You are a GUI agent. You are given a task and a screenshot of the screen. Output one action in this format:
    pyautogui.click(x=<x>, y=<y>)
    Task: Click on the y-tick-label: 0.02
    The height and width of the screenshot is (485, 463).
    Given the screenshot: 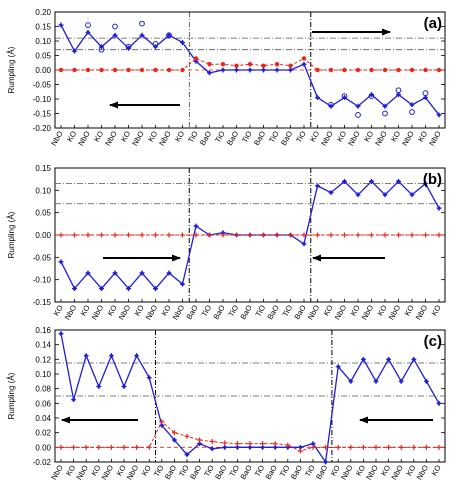 What is the action you would take?
    pyautogui.click(x=43, y=433)
    